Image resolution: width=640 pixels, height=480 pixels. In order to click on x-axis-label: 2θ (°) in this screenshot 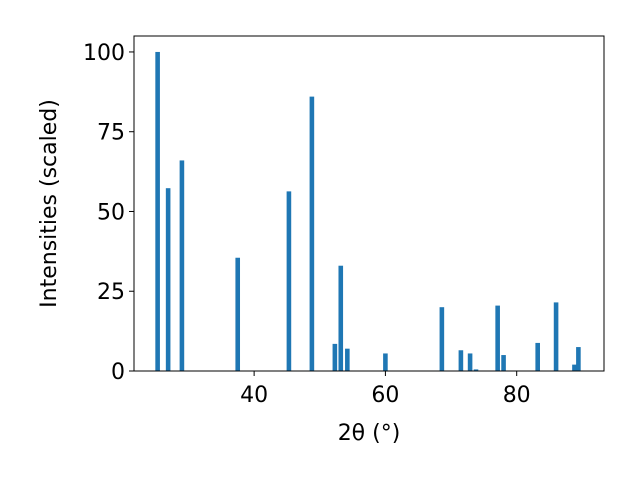, I will do `click(369, 433)`.